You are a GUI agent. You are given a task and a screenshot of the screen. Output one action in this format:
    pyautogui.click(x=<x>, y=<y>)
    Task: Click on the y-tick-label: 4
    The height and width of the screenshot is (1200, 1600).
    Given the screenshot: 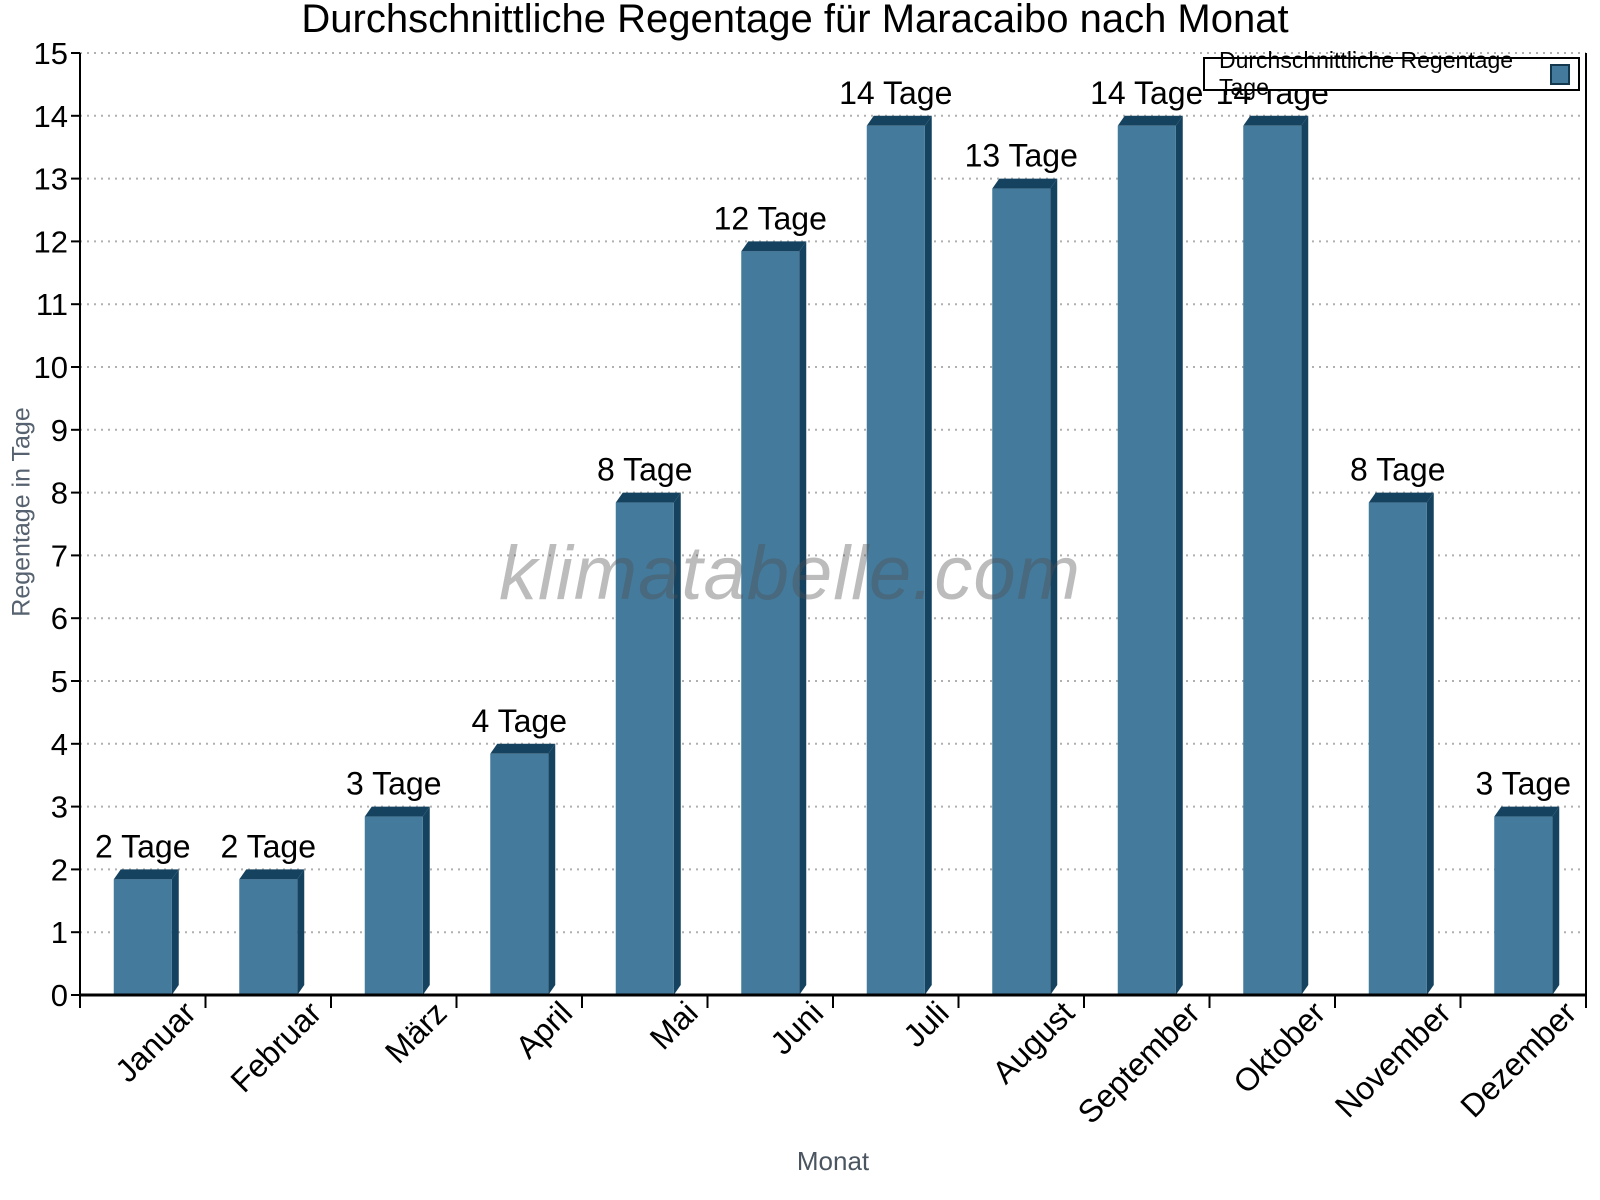 What is the action you would take?
    pyautogui.click(x=59, y=744)
    